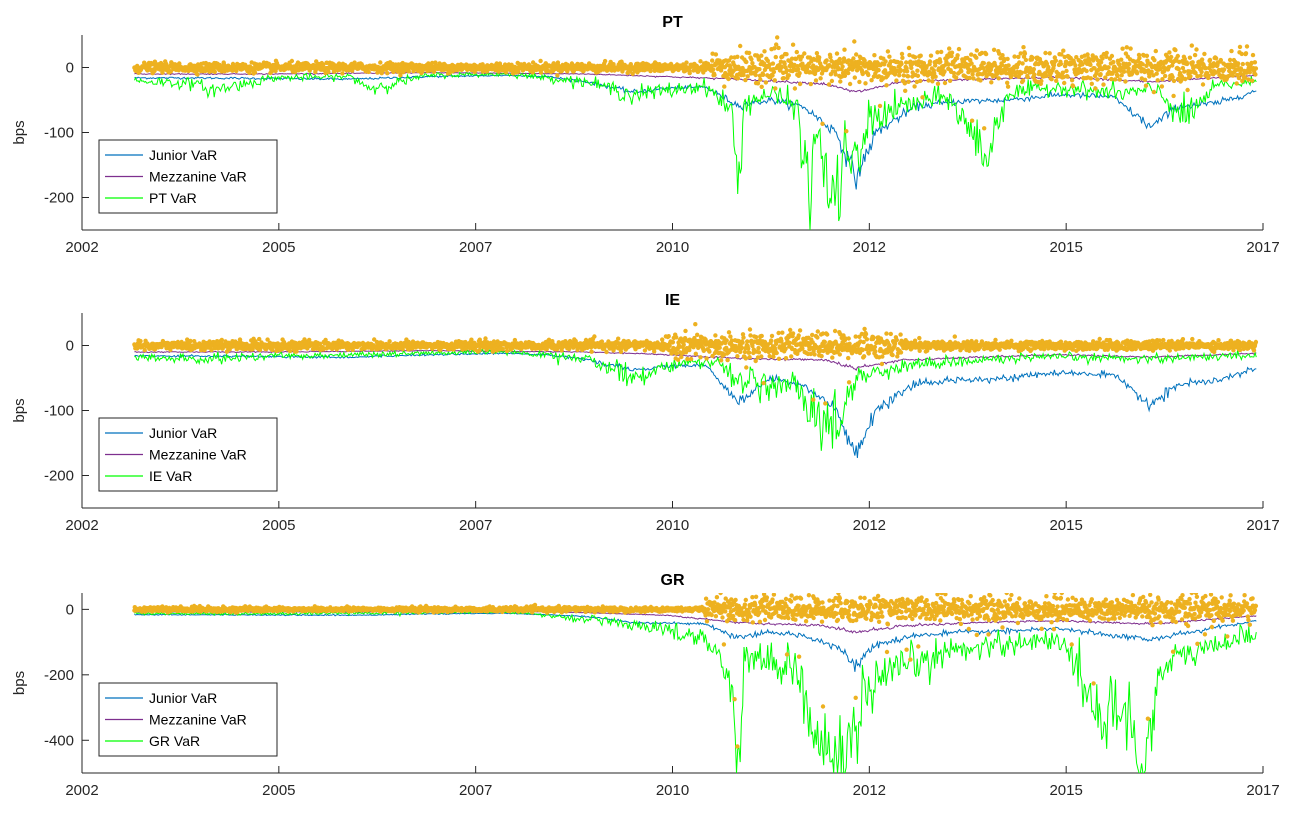 This screenshot has width=1297, height=822. Describe the element at coordinates (198, 177) in the screenshot. I see `legend-entry: Mezzanine VaR` at that location.